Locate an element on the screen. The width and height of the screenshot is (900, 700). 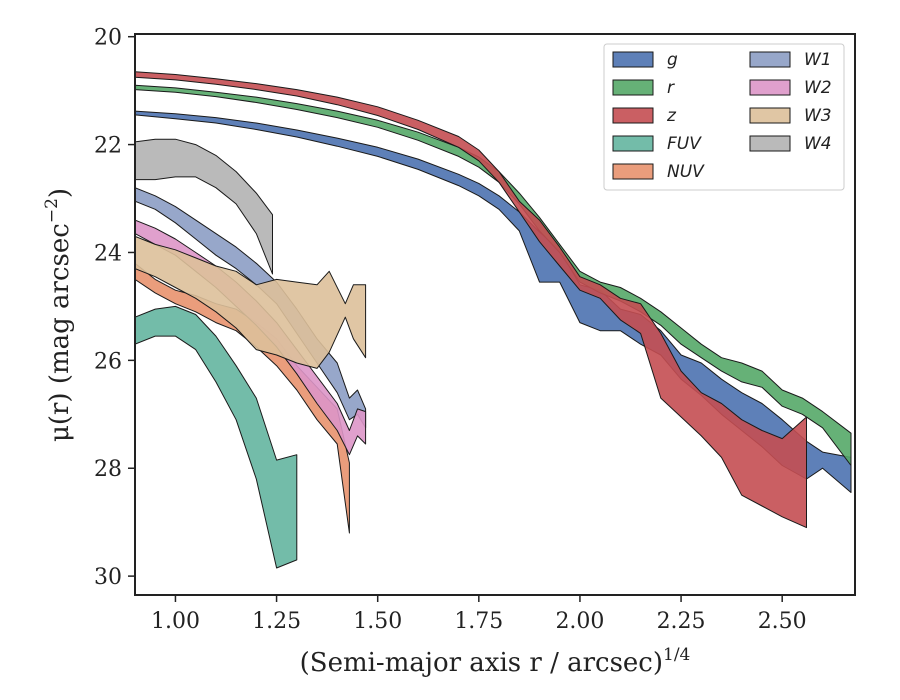
legend-swatch-w4 is located at coordinates (770, 143).